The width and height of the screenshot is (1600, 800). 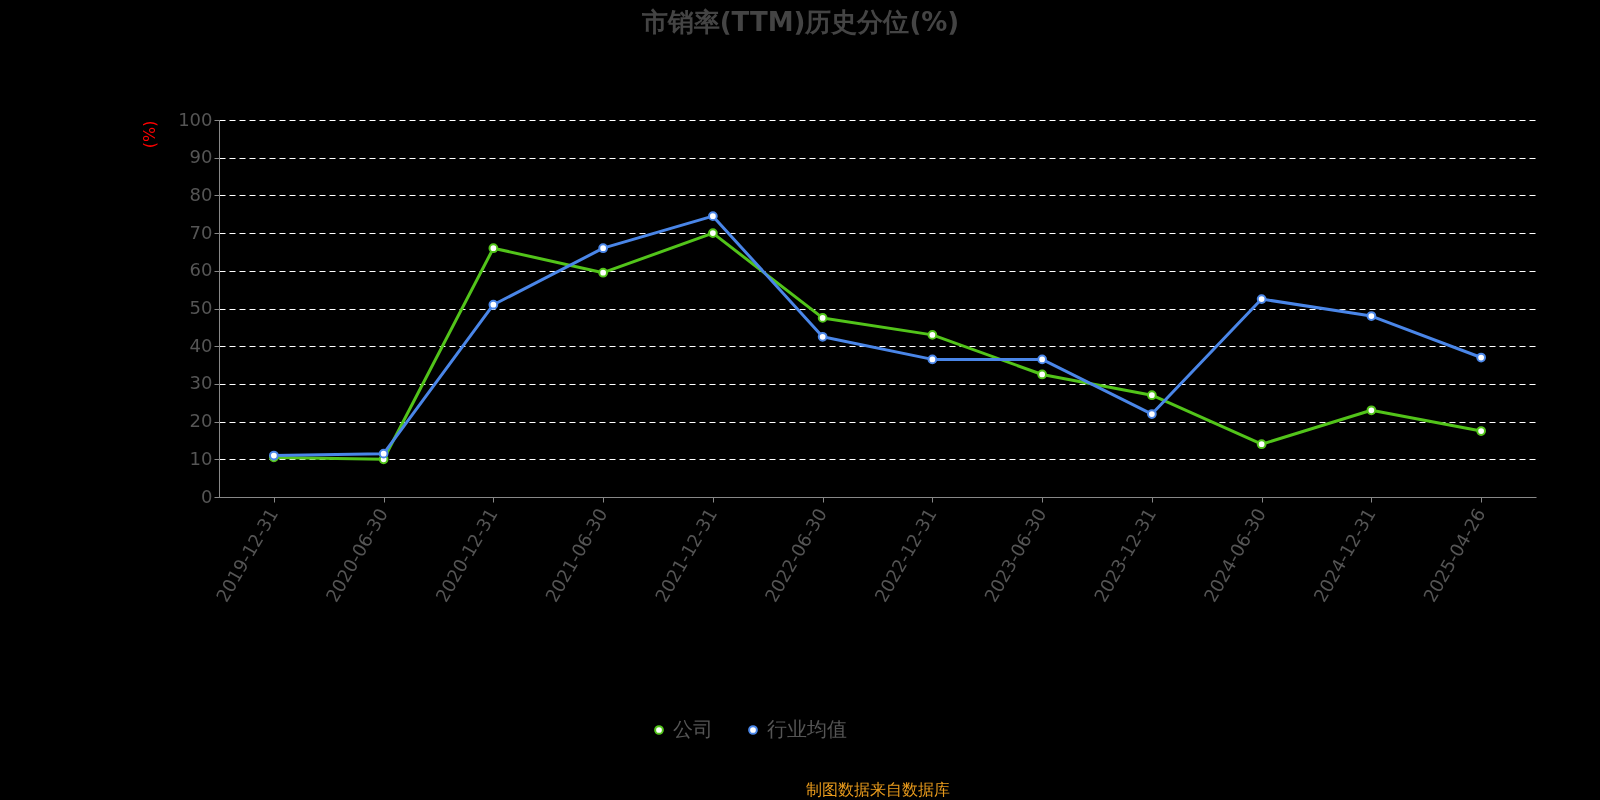 What do you see at coordinates (201, 232) in the screenshot?
I see `y-tick-label: 70` at bounding box center [201, 232].